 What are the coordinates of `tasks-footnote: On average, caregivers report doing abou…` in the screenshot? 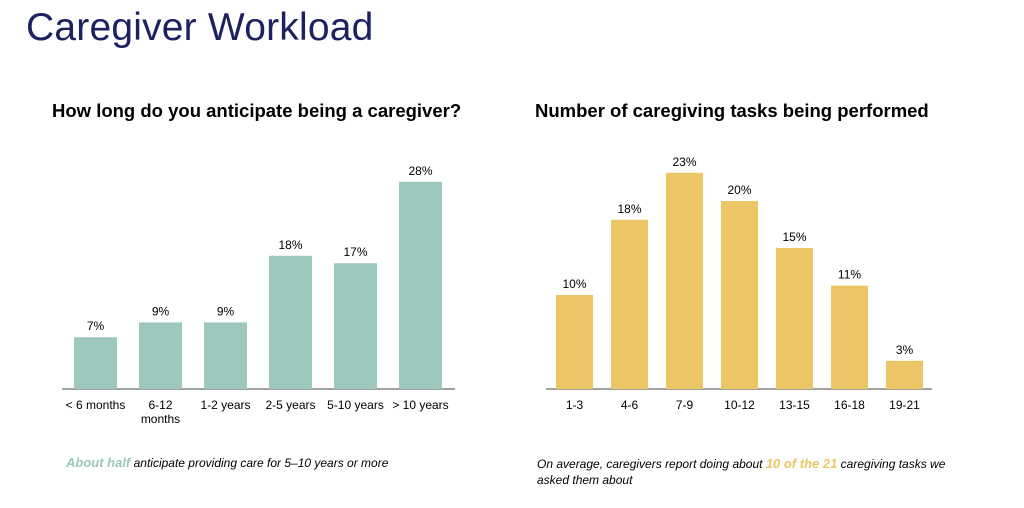 It's located at (742, 472).